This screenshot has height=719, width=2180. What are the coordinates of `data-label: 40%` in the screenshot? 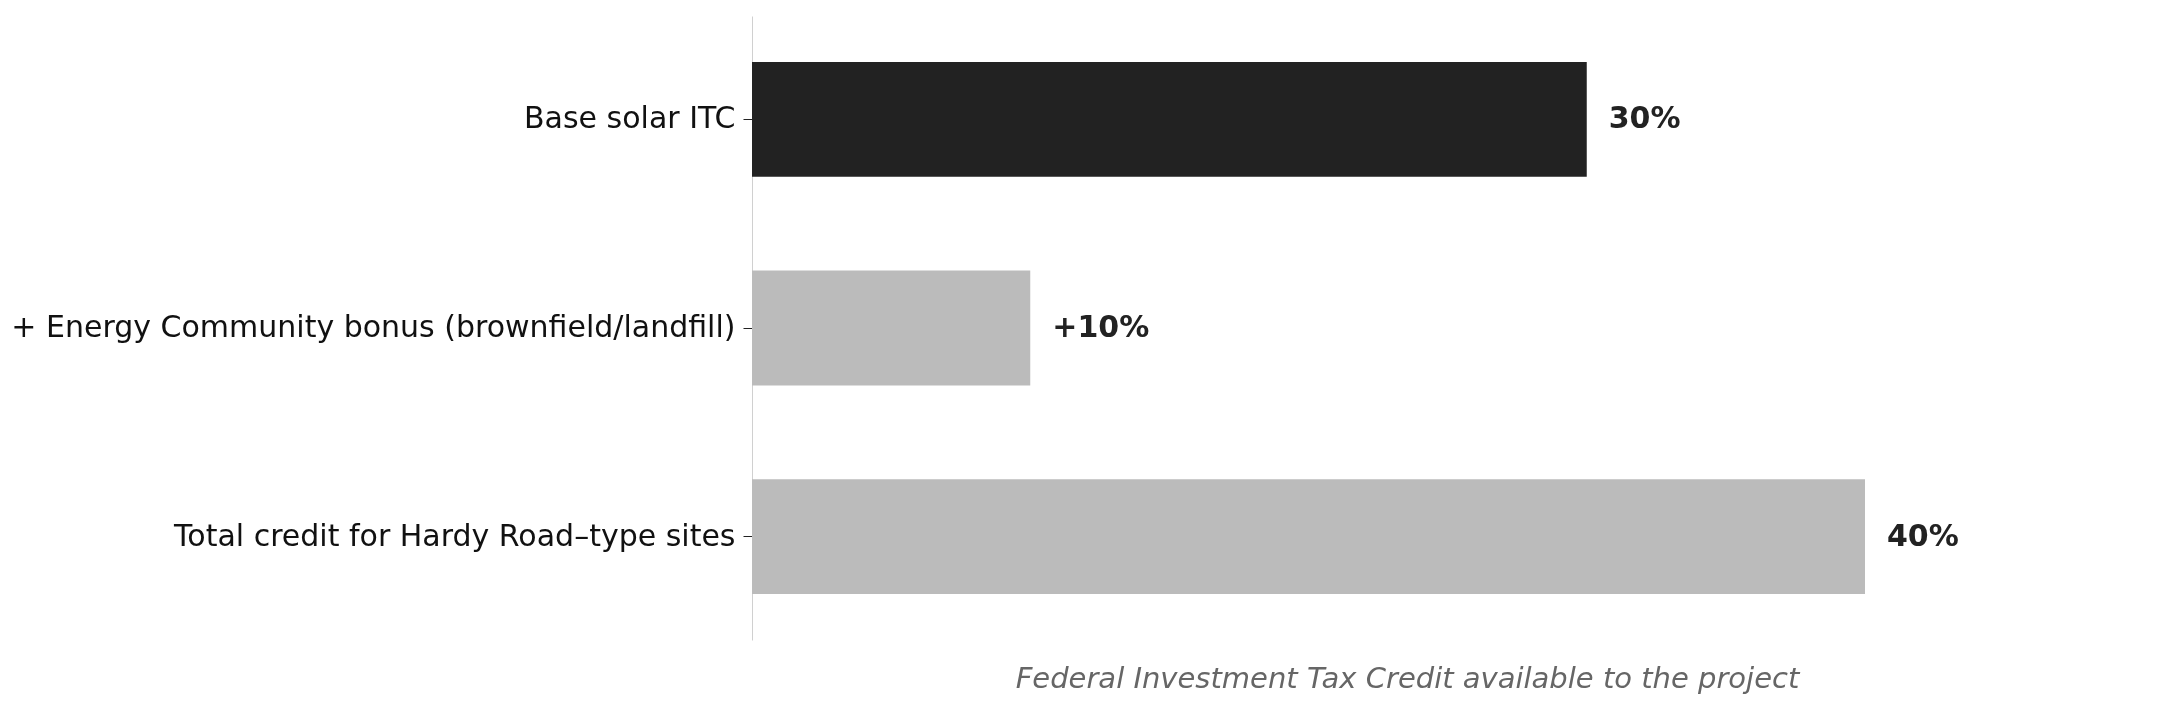 It's located at (1923, 535).